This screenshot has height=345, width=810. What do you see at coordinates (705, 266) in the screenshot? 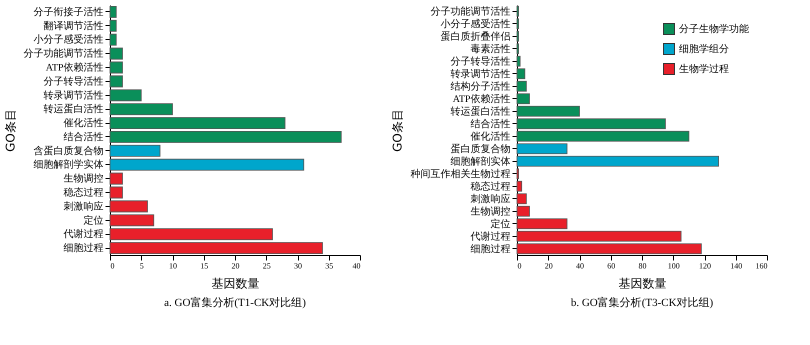
I see `x-tick-label: 120` at bounding box center [705, 266].